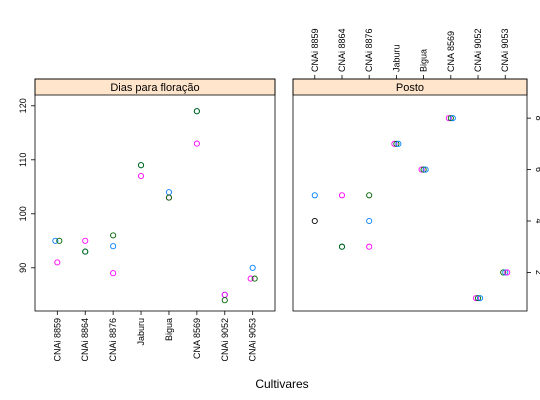 This screenshot has height=400, width=540. What do you see at coordinates (23, 213) in the screenshot?
I see `y-tick-label: 100` at bounding box center [23, 213].